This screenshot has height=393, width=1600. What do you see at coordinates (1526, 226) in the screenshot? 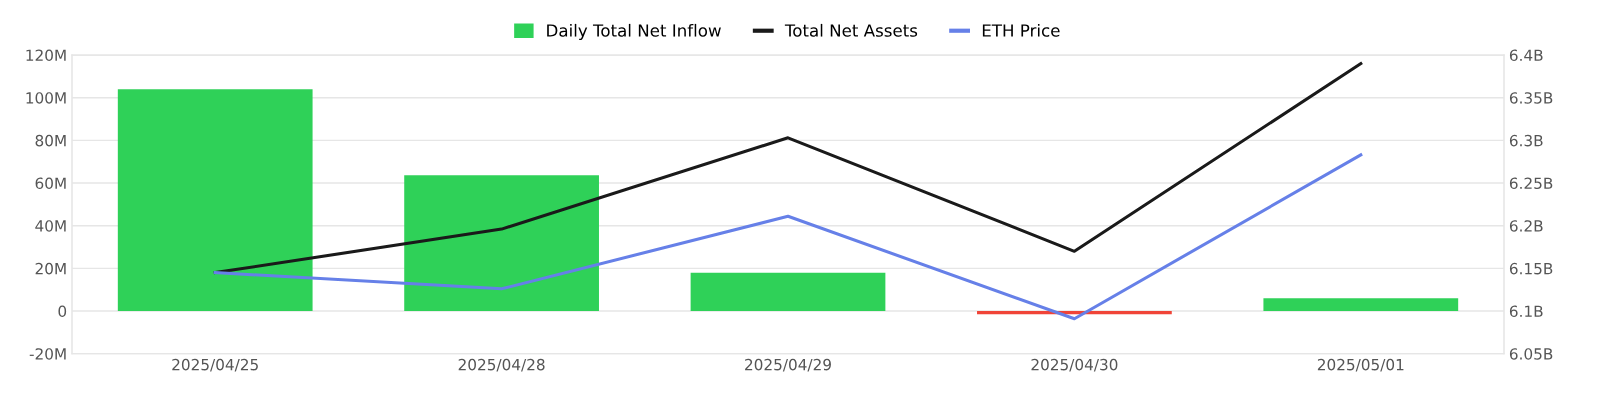
I see `y2-tick-label: 6.2B` at bounding box center [1526, 226].